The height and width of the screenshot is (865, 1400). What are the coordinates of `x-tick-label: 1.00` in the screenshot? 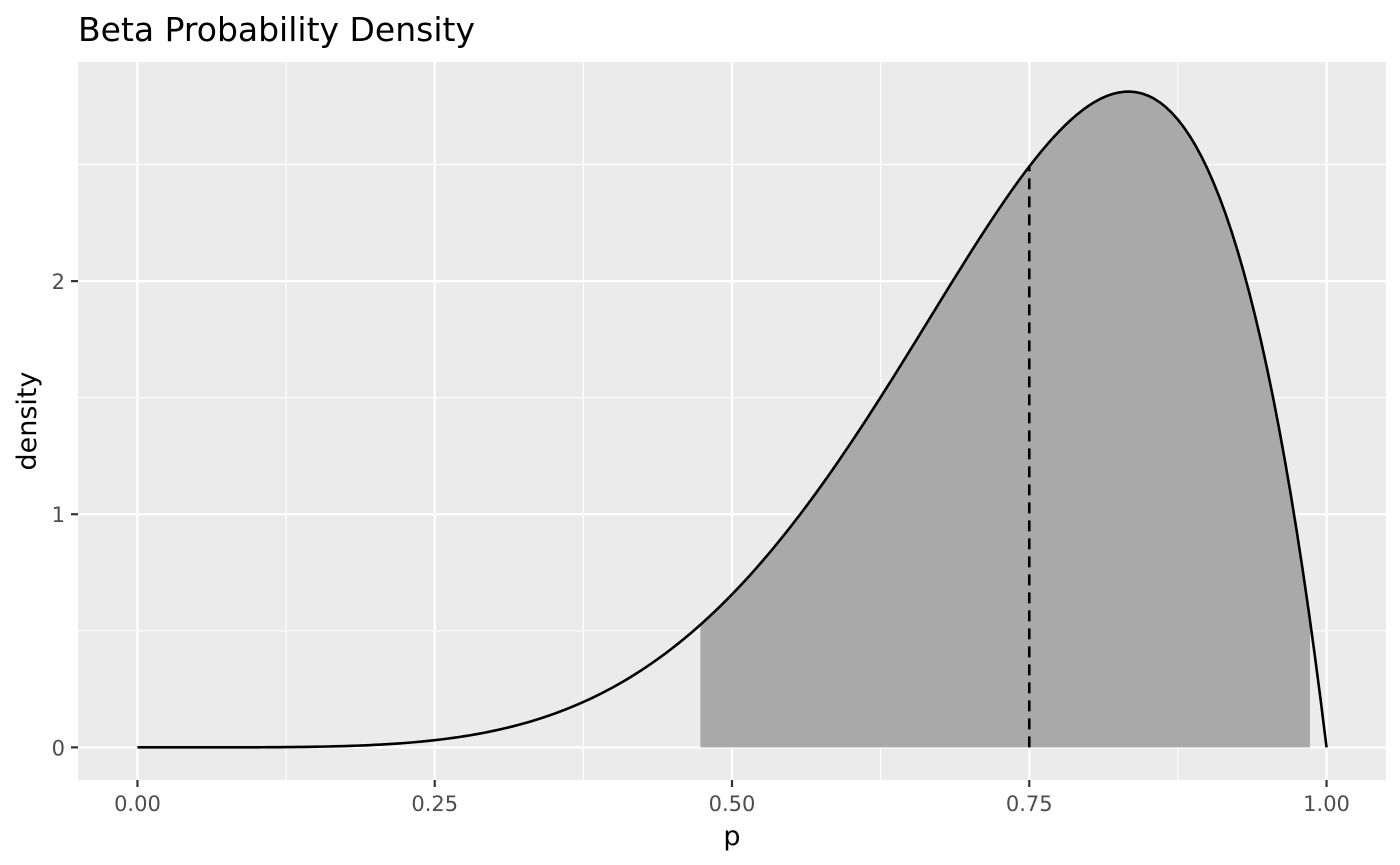 It's located at (1326, 804).